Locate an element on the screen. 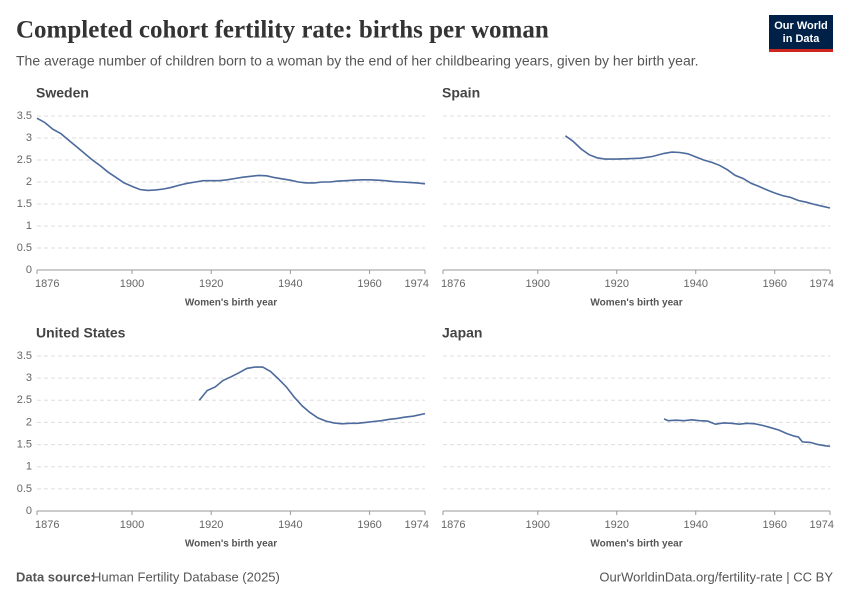 The height and width of the screenshot is (600, 850). logo-box is located at coordinates (801, 33).